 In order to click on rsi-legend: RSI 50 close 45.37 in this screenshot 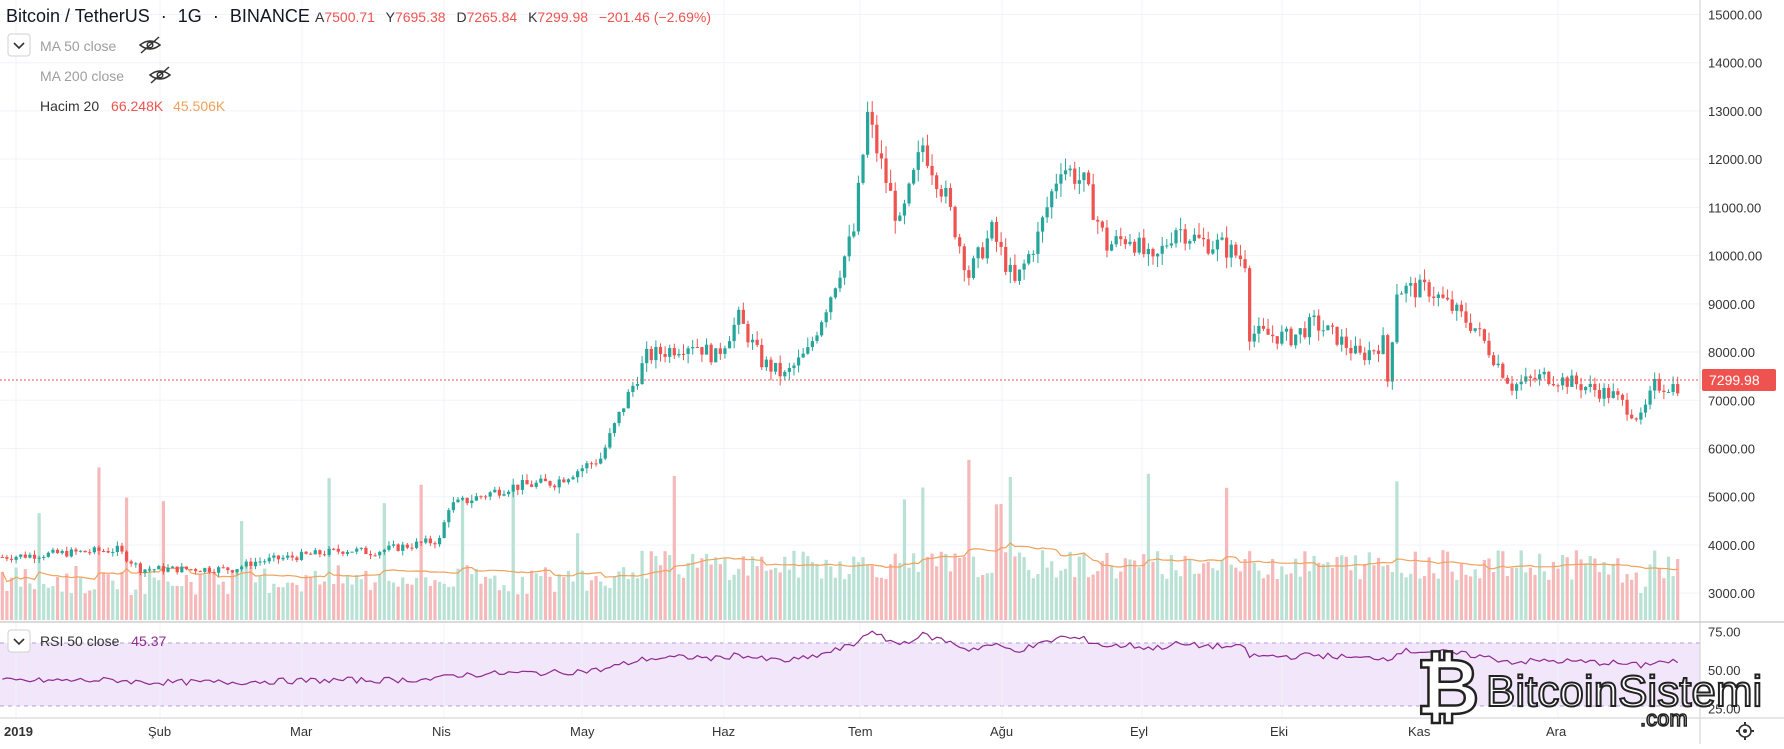, I will do `click(103, 641)`.